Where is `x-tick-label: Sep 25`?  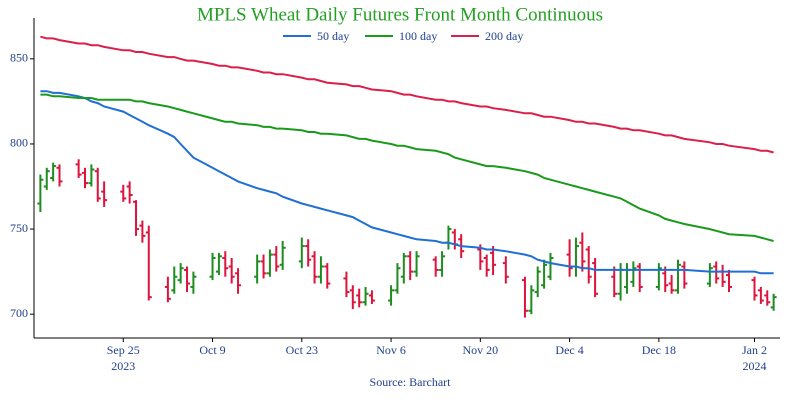
x-tick-label: Sep 25 is located at coordinates (123, 350).